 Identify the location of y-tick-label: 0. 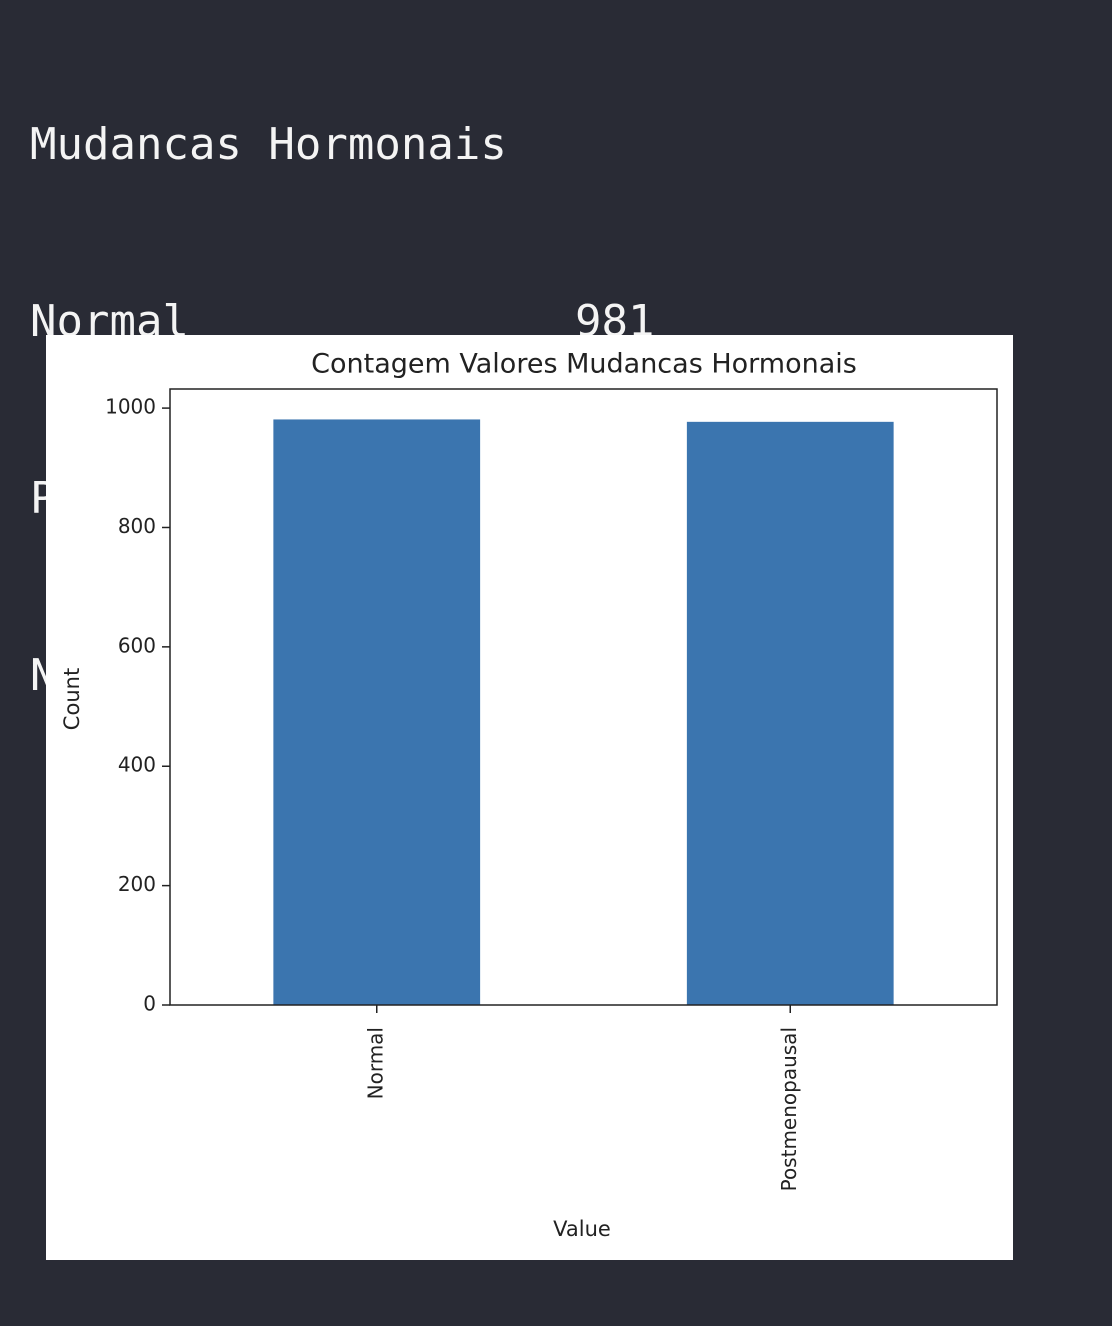
(149, 1004).